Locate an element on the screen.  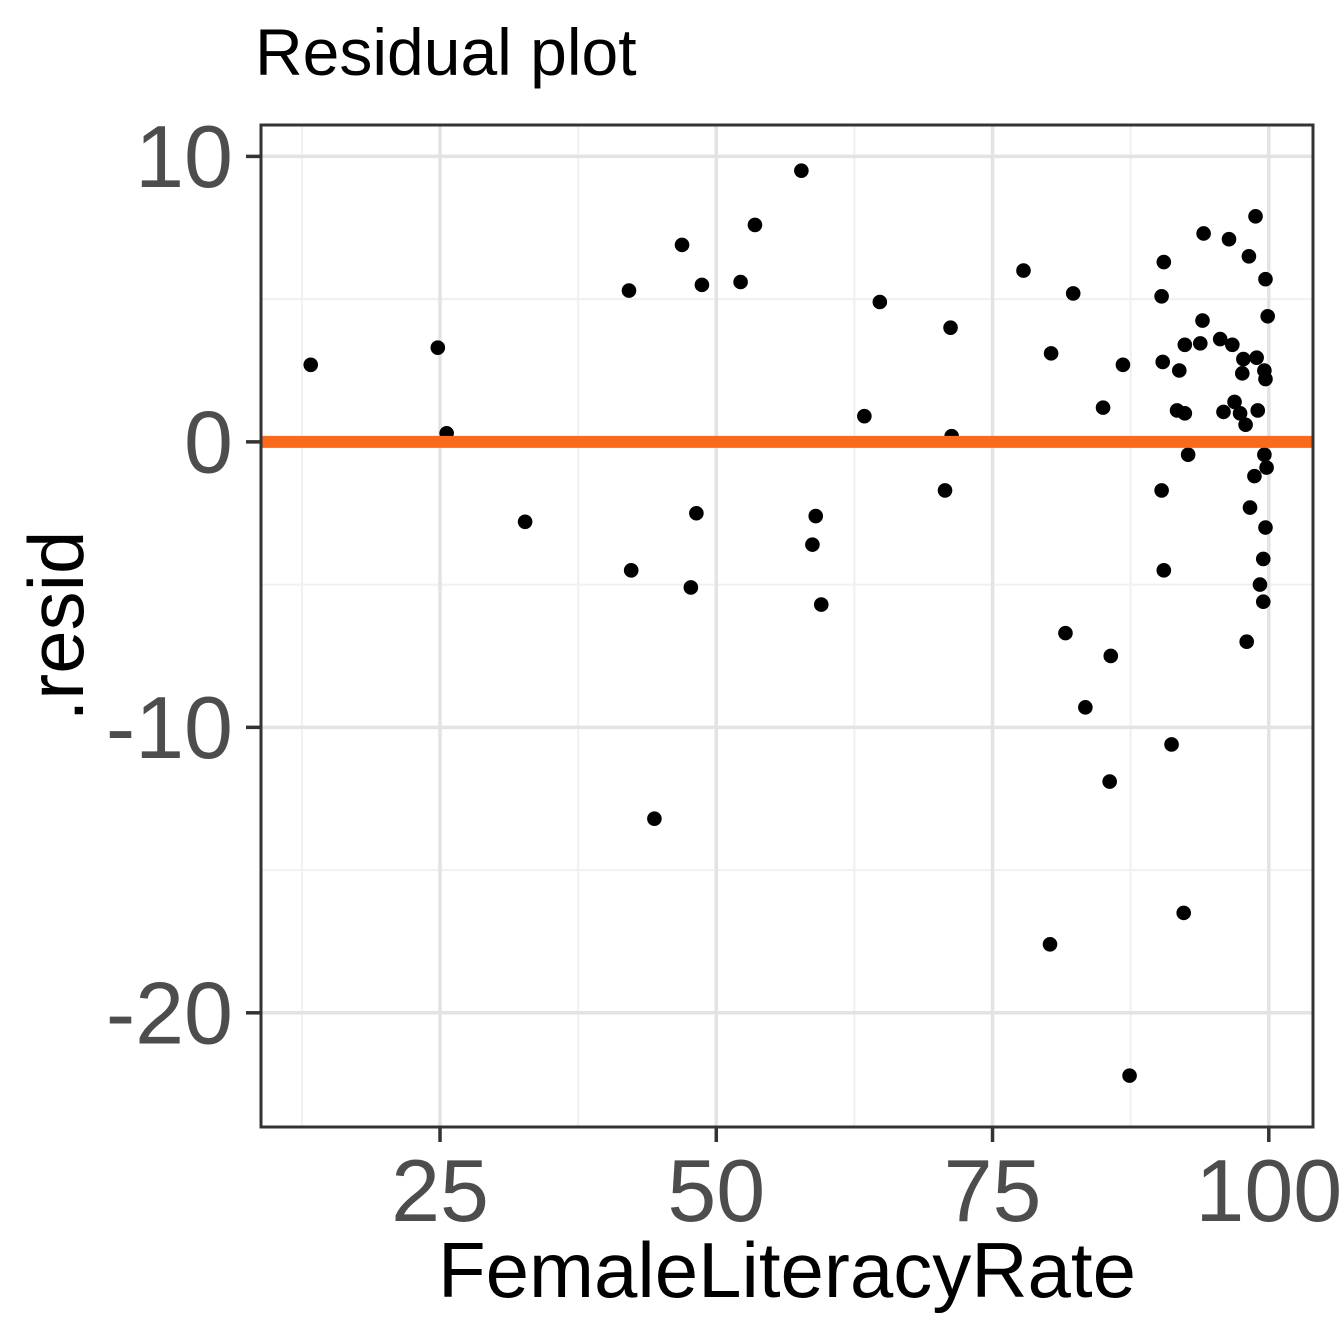
x-axis-tick-labels: 25 50 75 100 is located at coordinates (866, 1190).